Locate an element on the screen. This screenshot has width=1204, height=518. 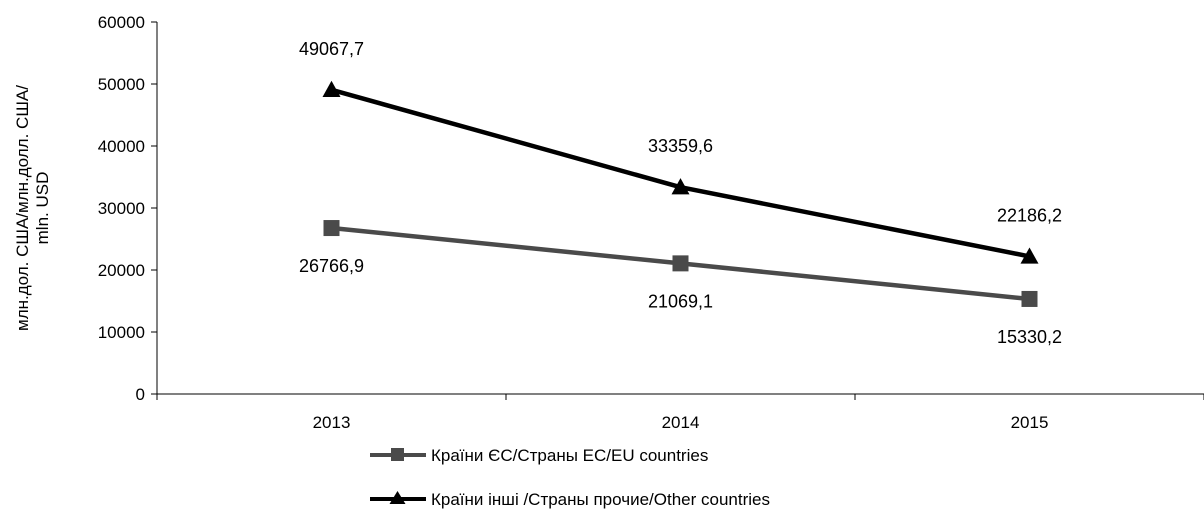
y-axis-title-line-1: млн.дол. США/млн.долл. США/ is located at coordinates (22, 208).